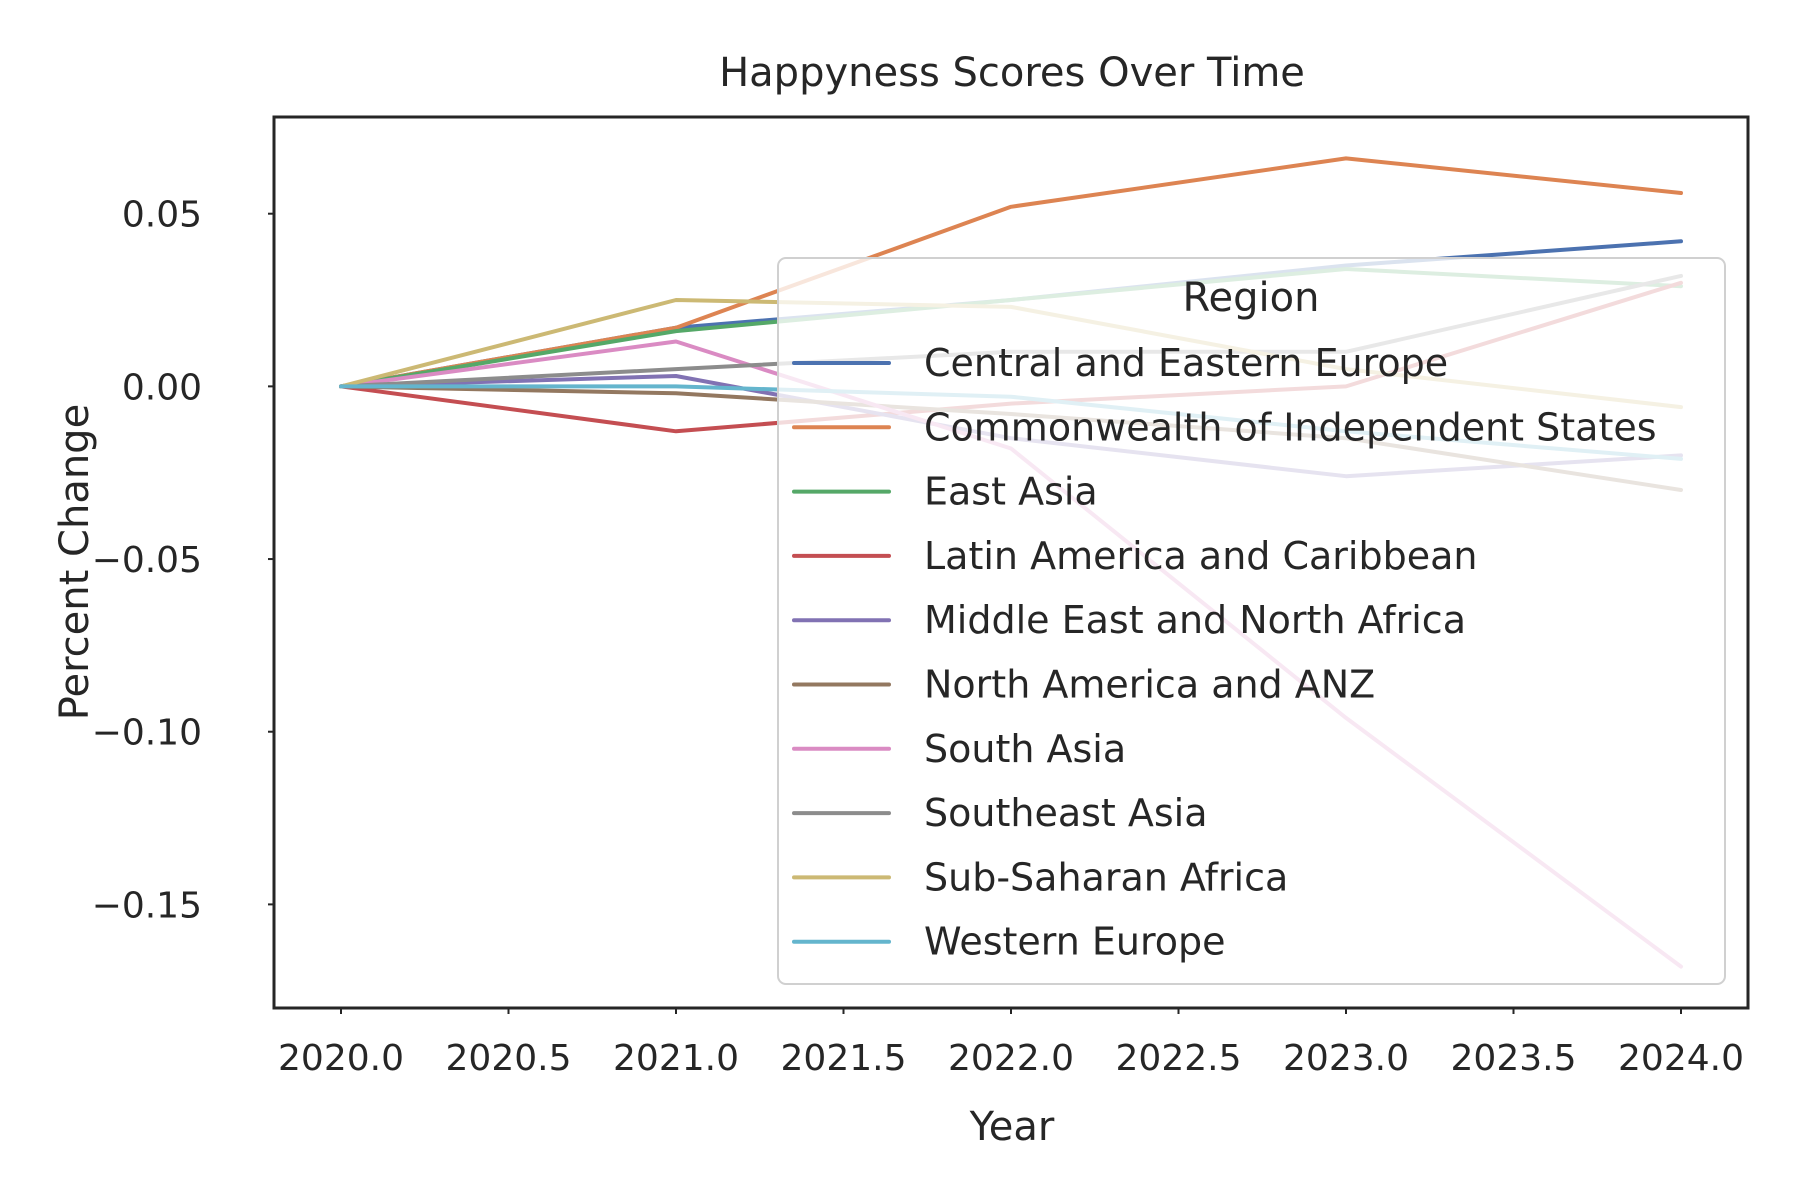 The width and height of the screenshot is (1800, 1200). I want to click on series-line, so click(1011, 272).